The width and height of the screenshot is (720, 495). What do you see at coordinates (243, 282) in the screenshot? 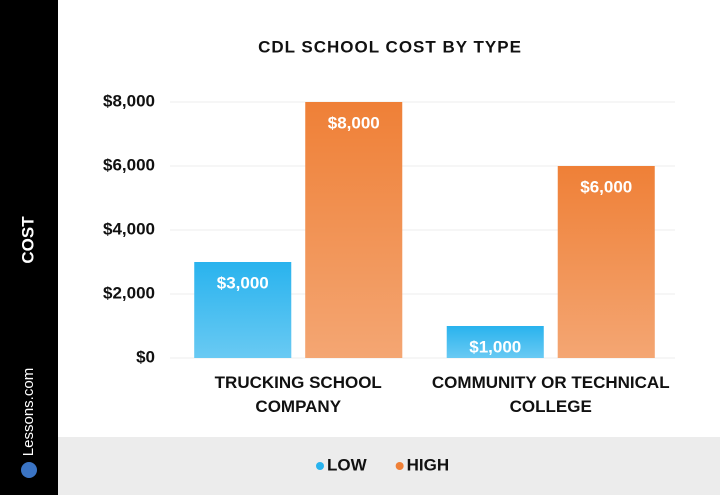
I see `value-label: $3,000` at bounding box center [243, 282].